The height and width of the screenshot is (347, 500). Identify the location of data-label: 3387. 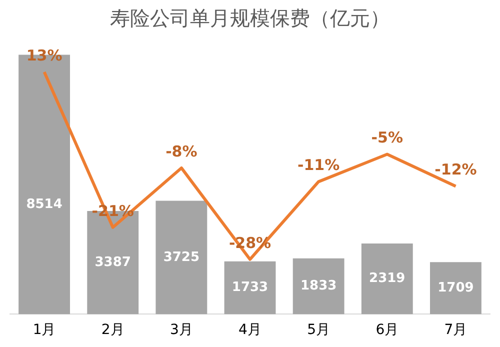
(112, 262).